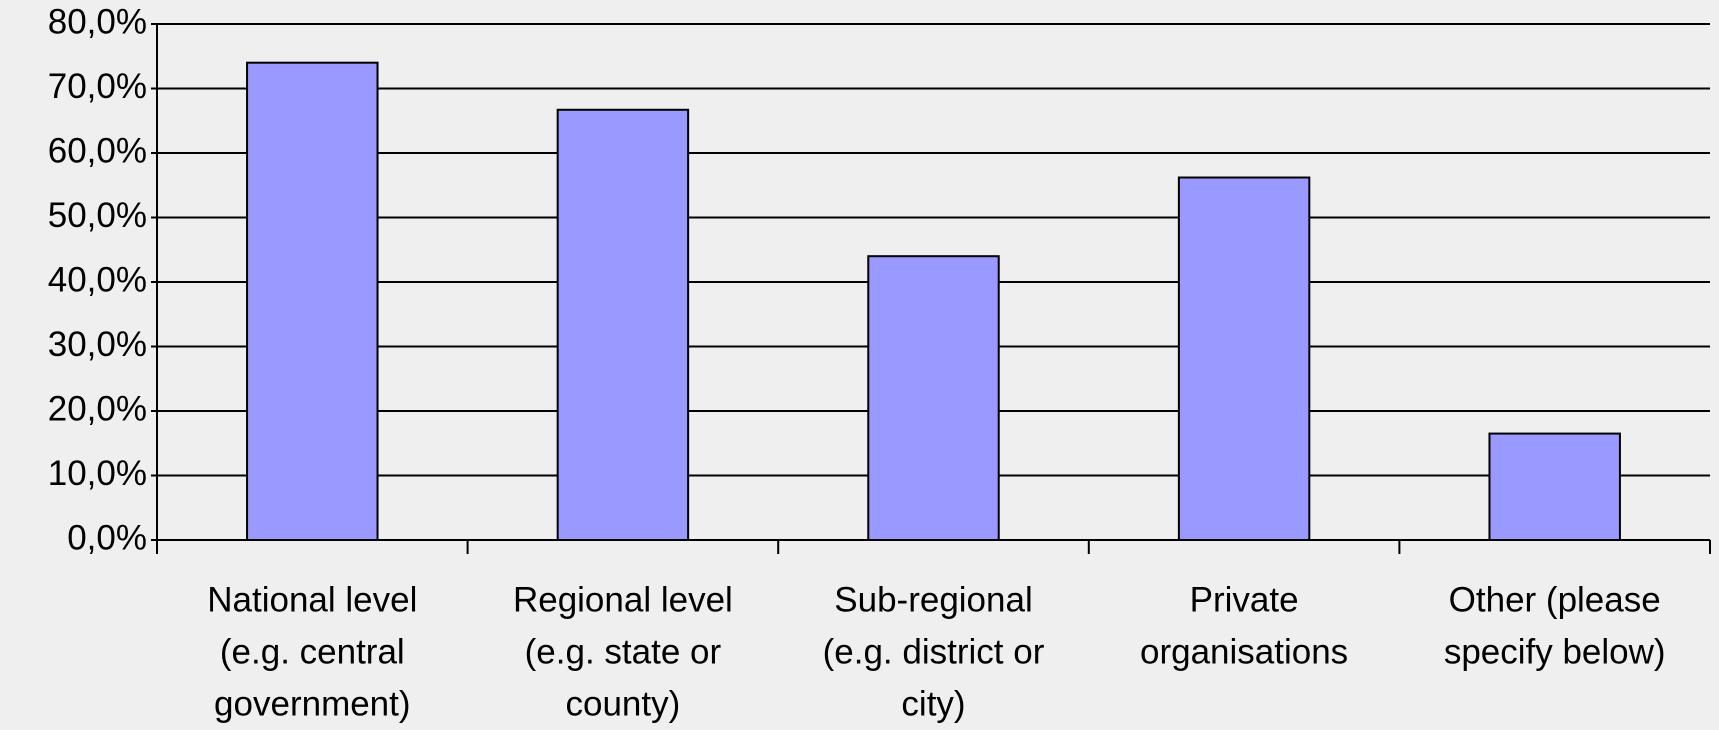 The width and height of the screenshot is (1719, 730). What do you see at coordinates (97, 21) in the screenshot?
I see `y-tick-label: 80,0%` at bounding box center [97, 21].